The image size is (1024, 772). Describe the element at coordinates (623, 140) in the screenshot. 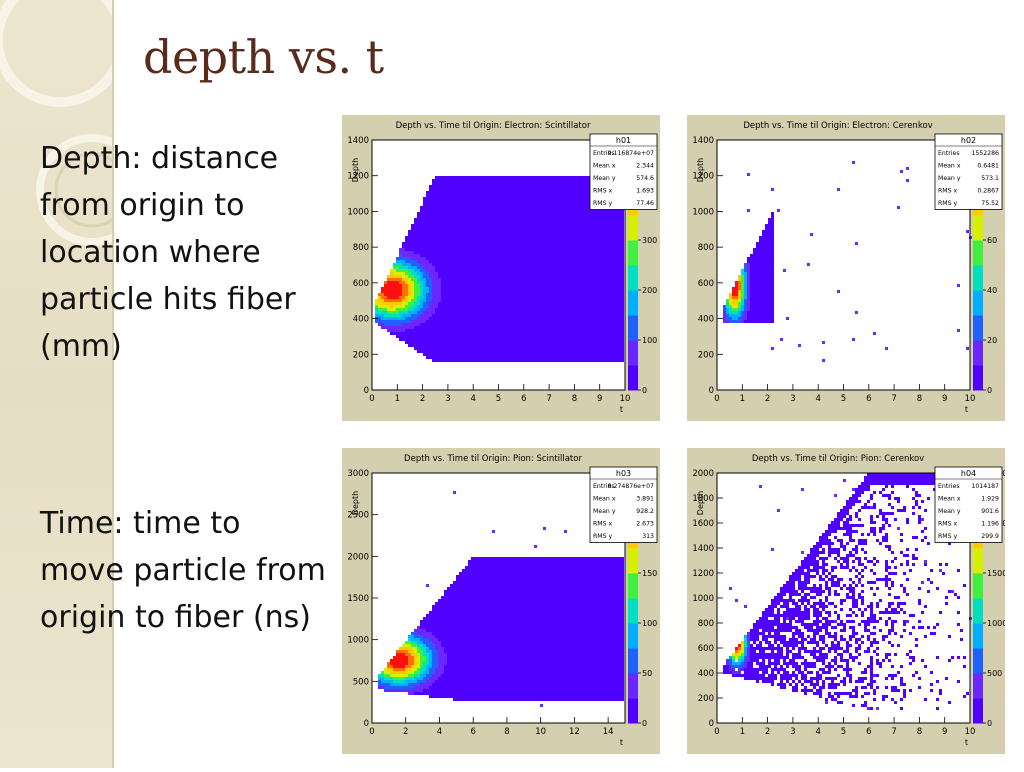

I see `stats-box-name: h01` at that location.